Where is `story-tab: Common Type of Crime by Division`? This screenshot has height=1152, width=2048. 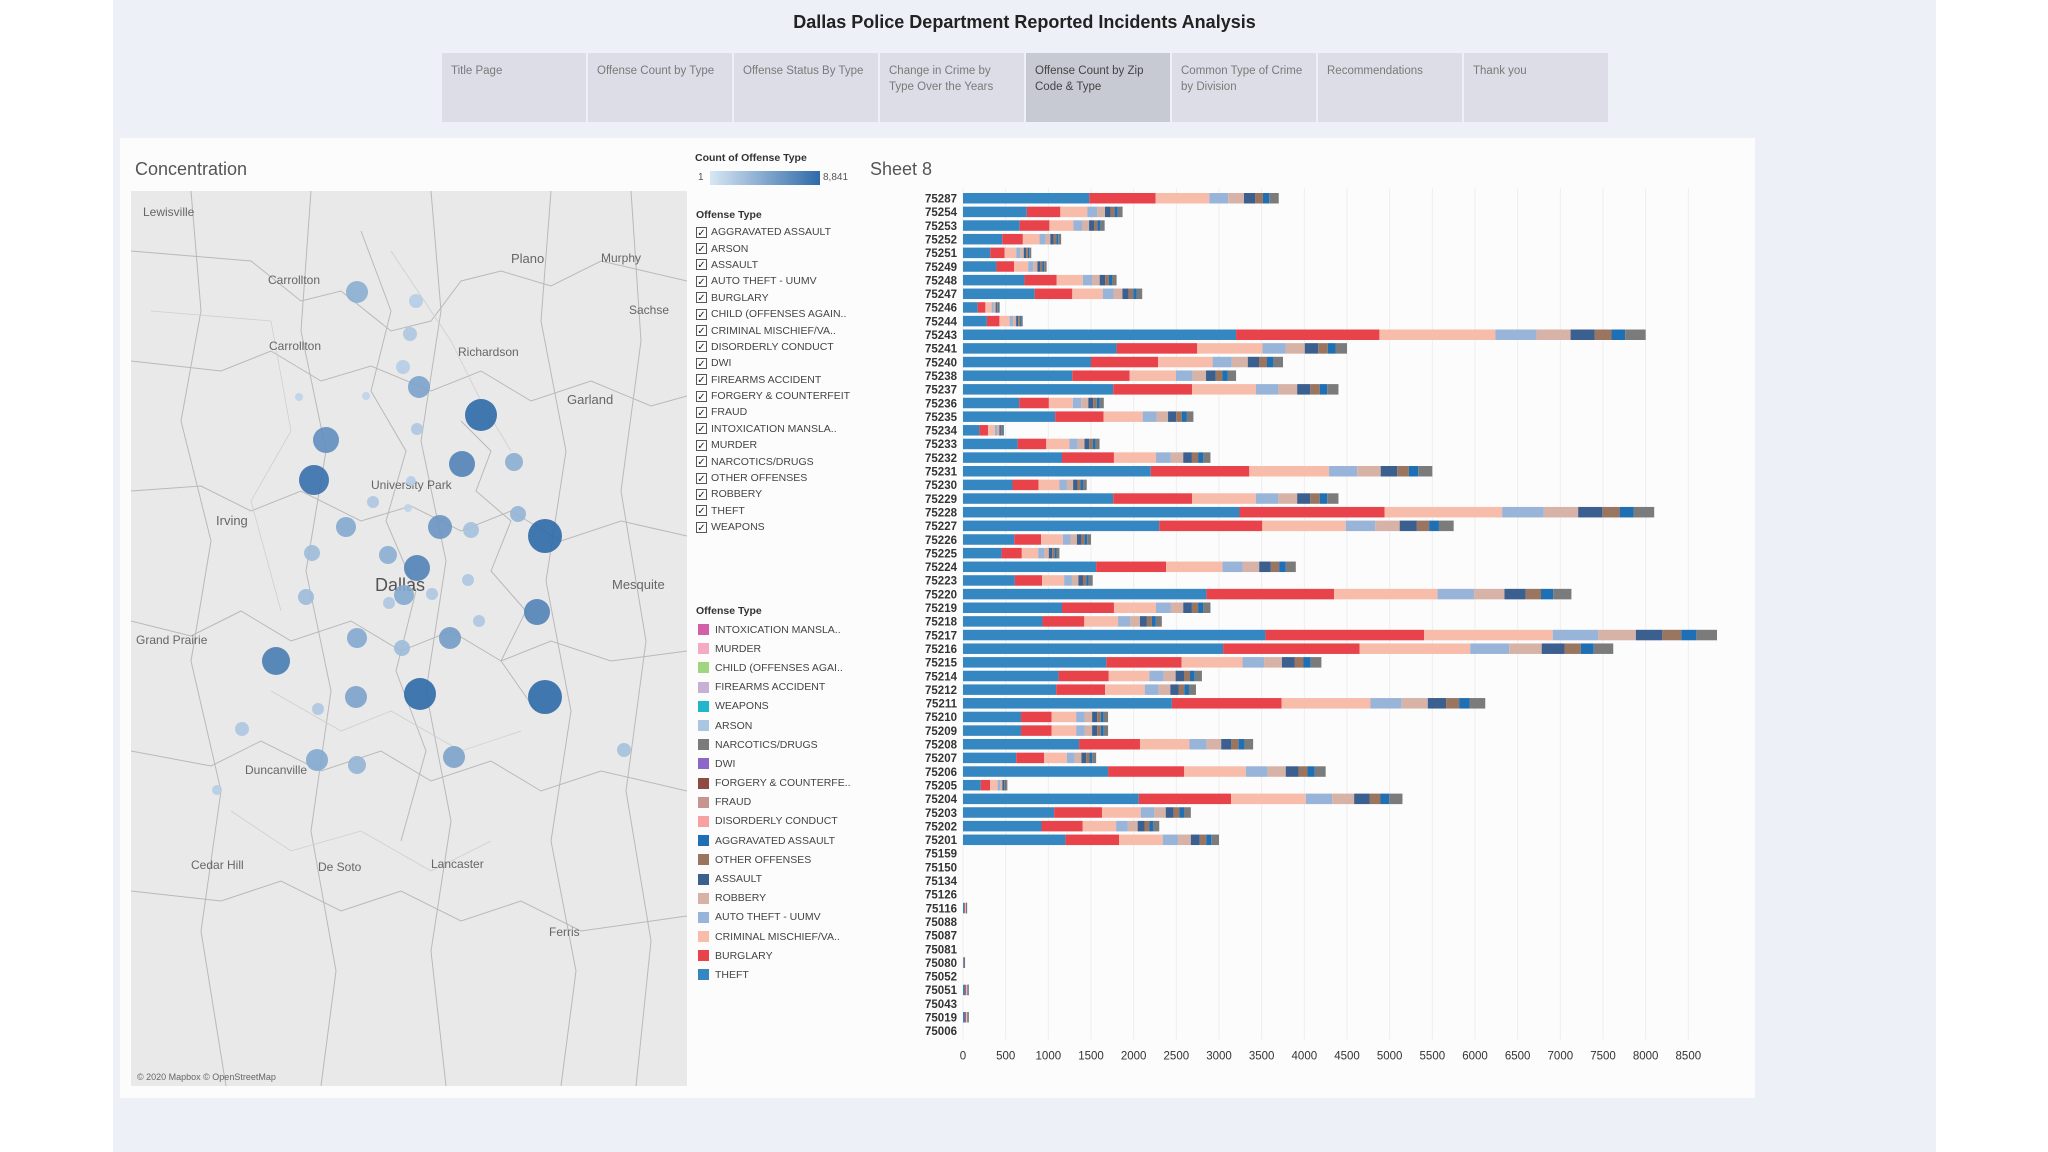 story-tab: Common Type of Crime by Division is located at coordinates (1244, 87).